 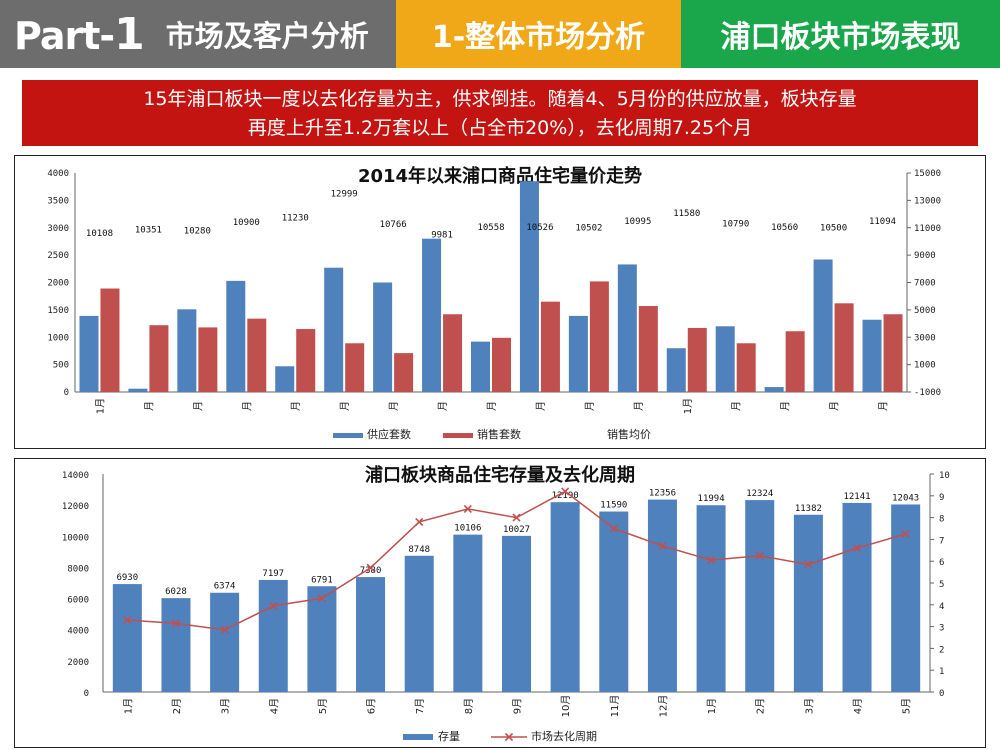 What do you see at coordinates (86, 694) in the screenshot?
I see `y-tick-label: 0` at bounding box center [86, 694].